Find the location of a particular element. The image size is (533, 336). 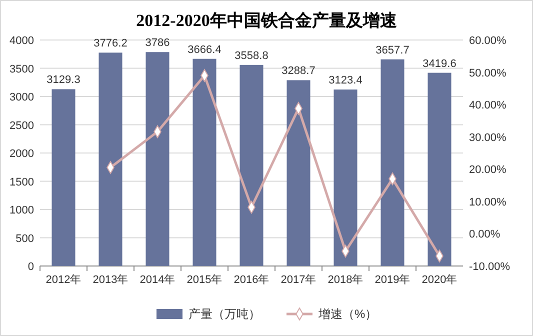

x-tick-label: 2012年 is located at coordinates (64, 280).